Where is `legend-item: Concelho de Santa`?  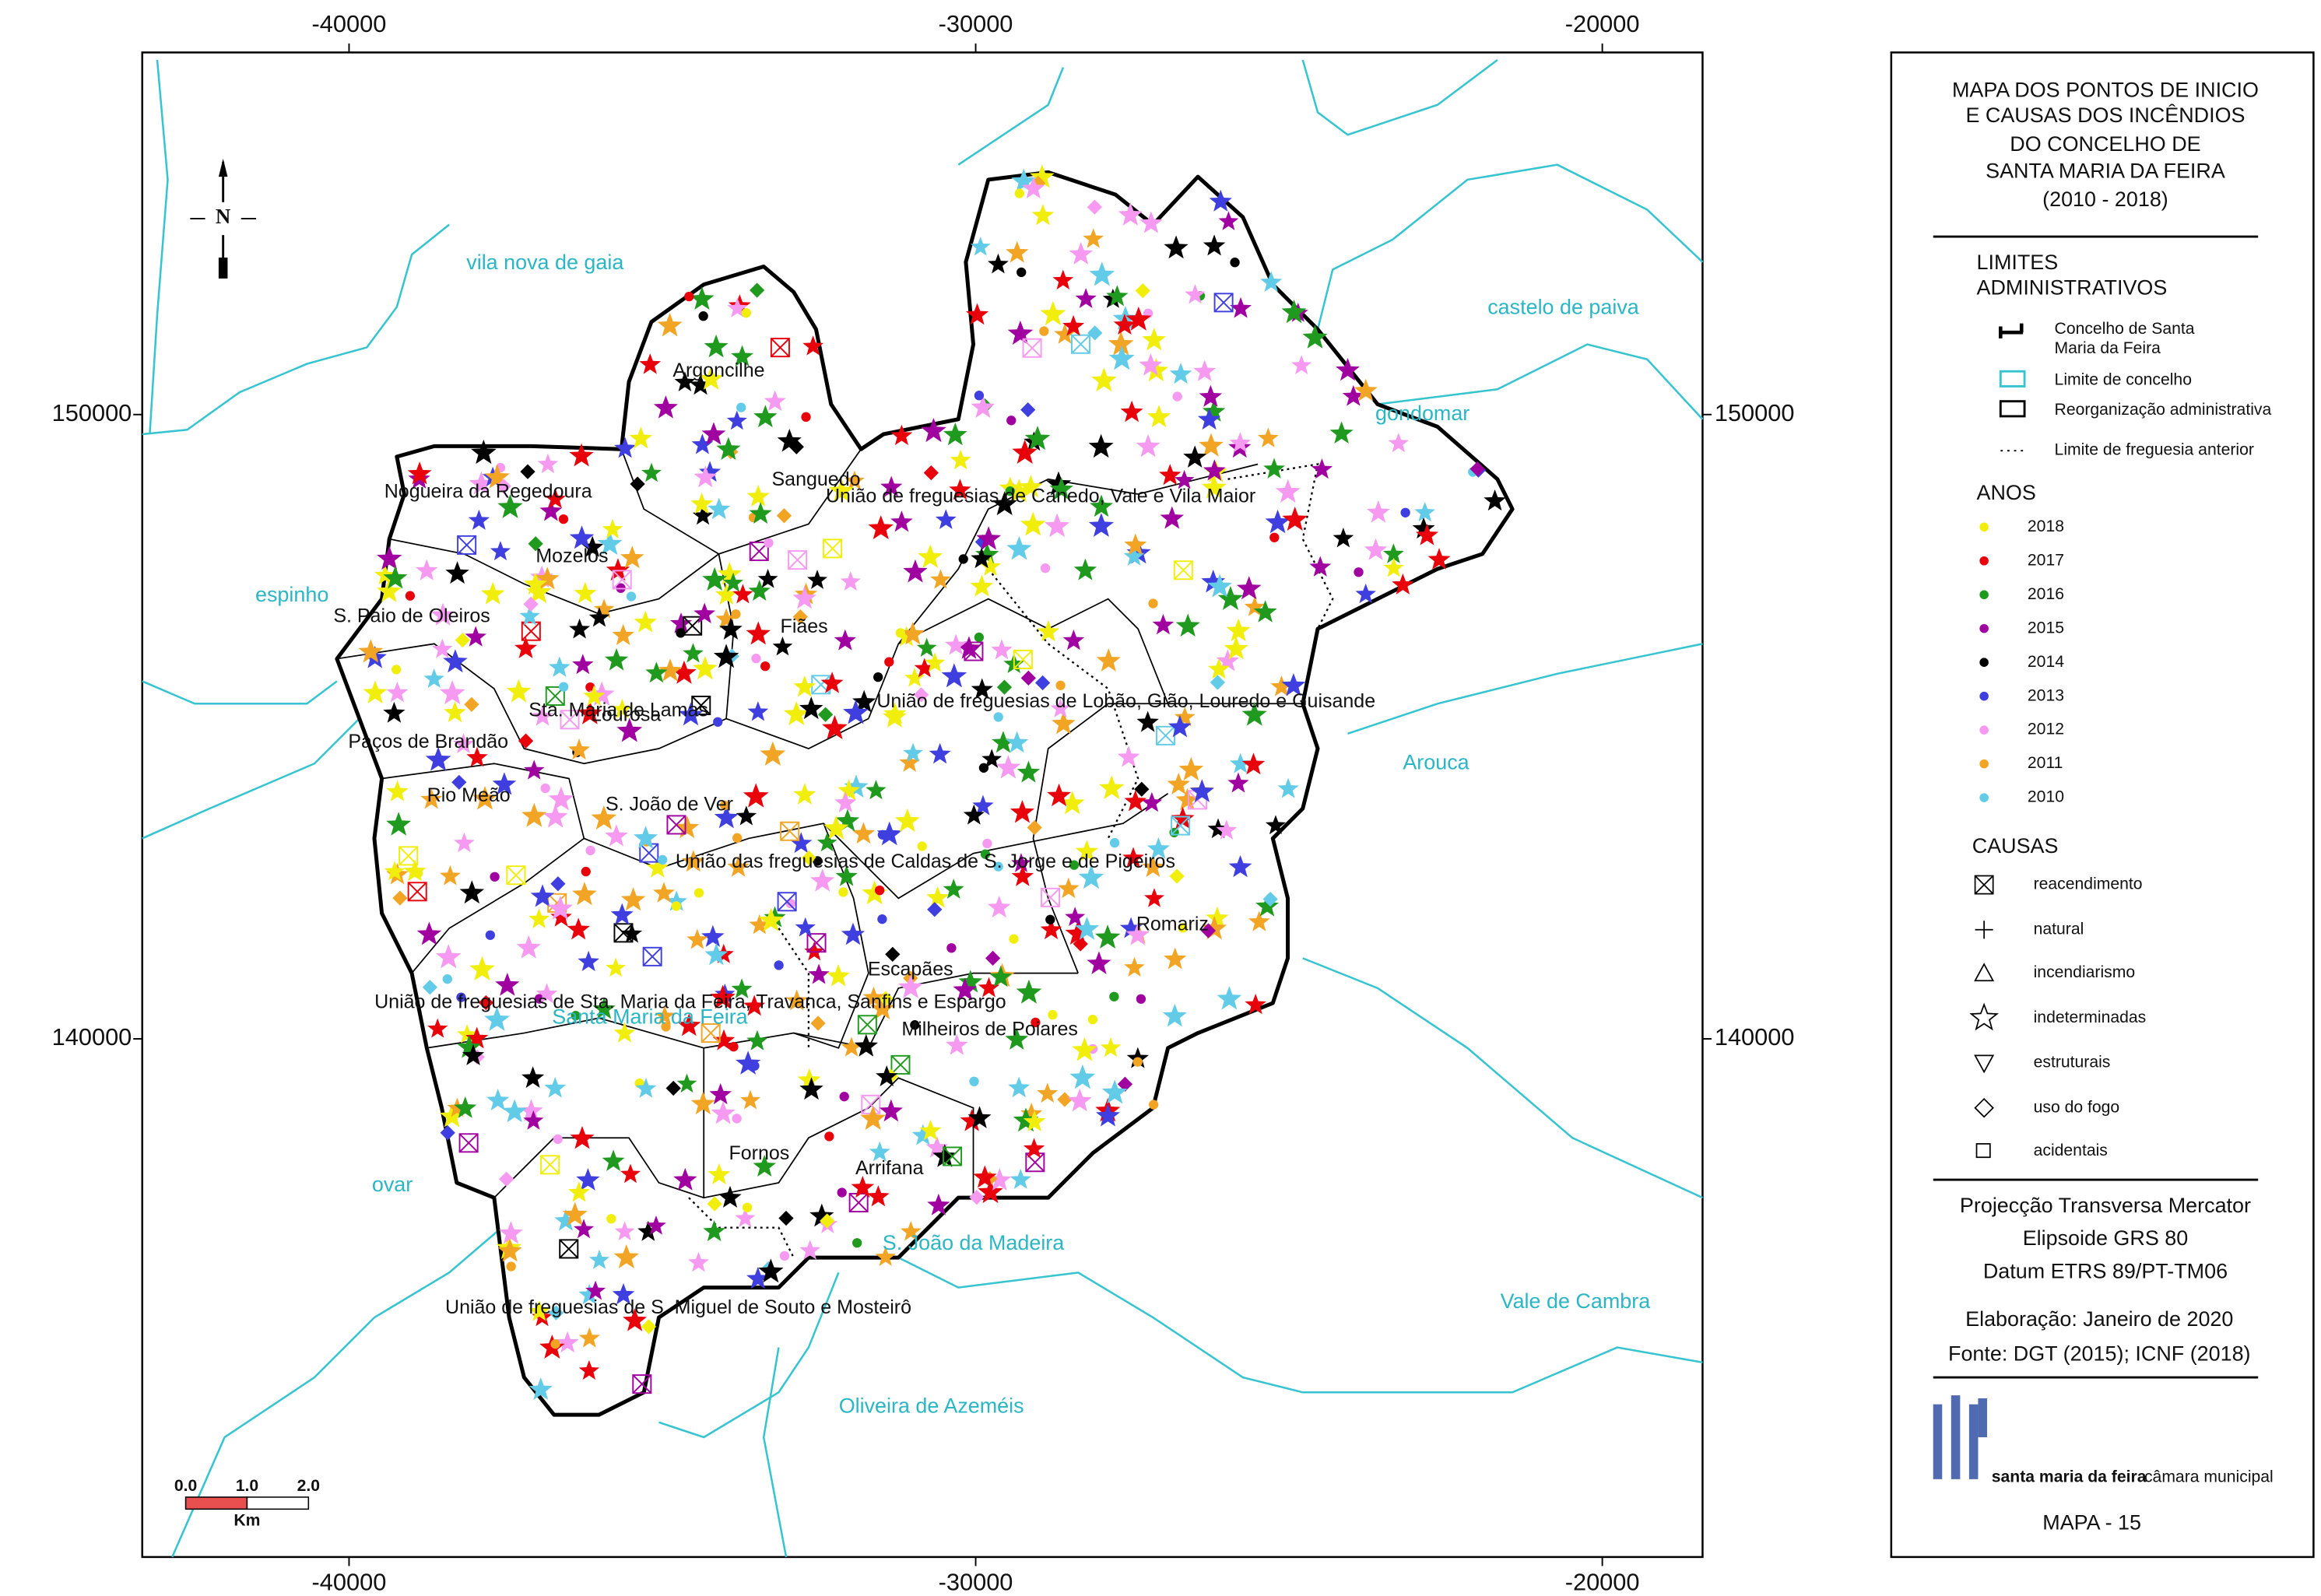
legend-item: Concelho de Santa is located at coordinates (2125, 329).